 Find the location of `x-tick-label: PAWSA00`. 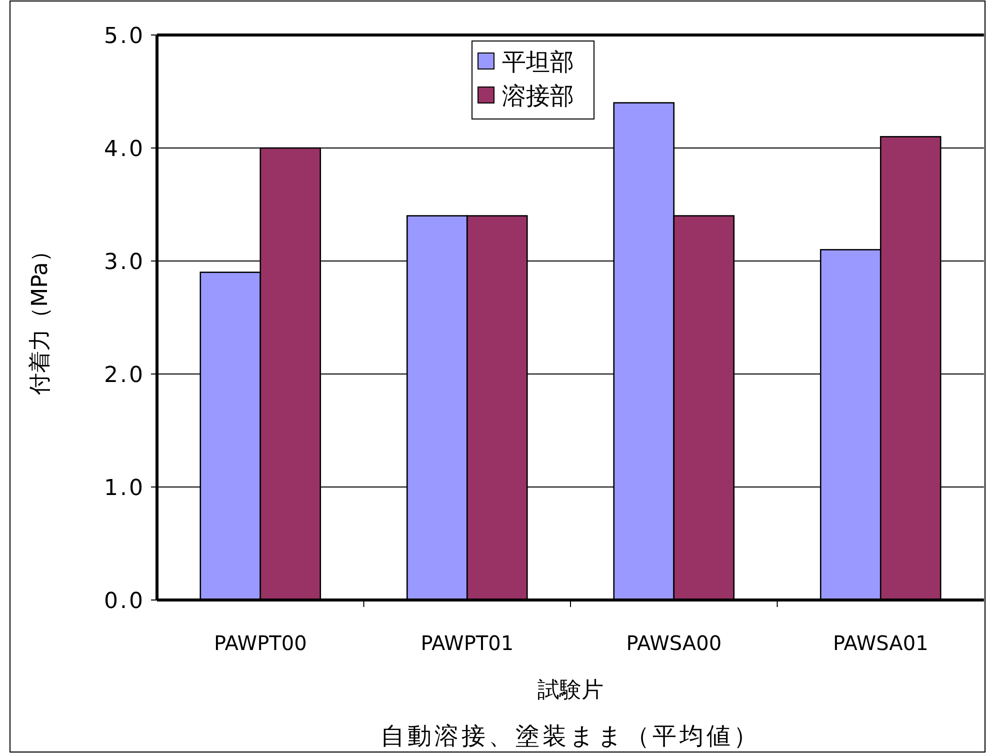

x-tick-label: PAWSA00 is located at coordinates (674, 643).